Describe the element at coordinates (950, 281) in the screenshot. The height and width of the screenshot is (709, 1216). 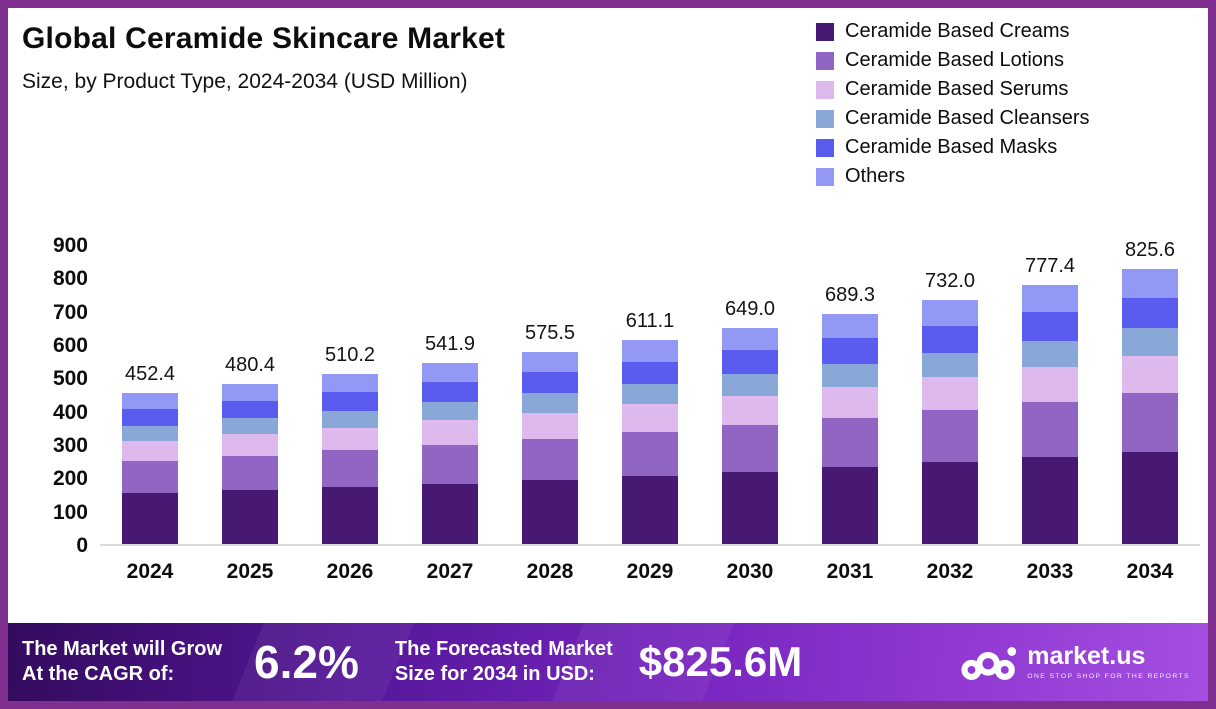
I see `bar-total-label: 732.0` at that location.